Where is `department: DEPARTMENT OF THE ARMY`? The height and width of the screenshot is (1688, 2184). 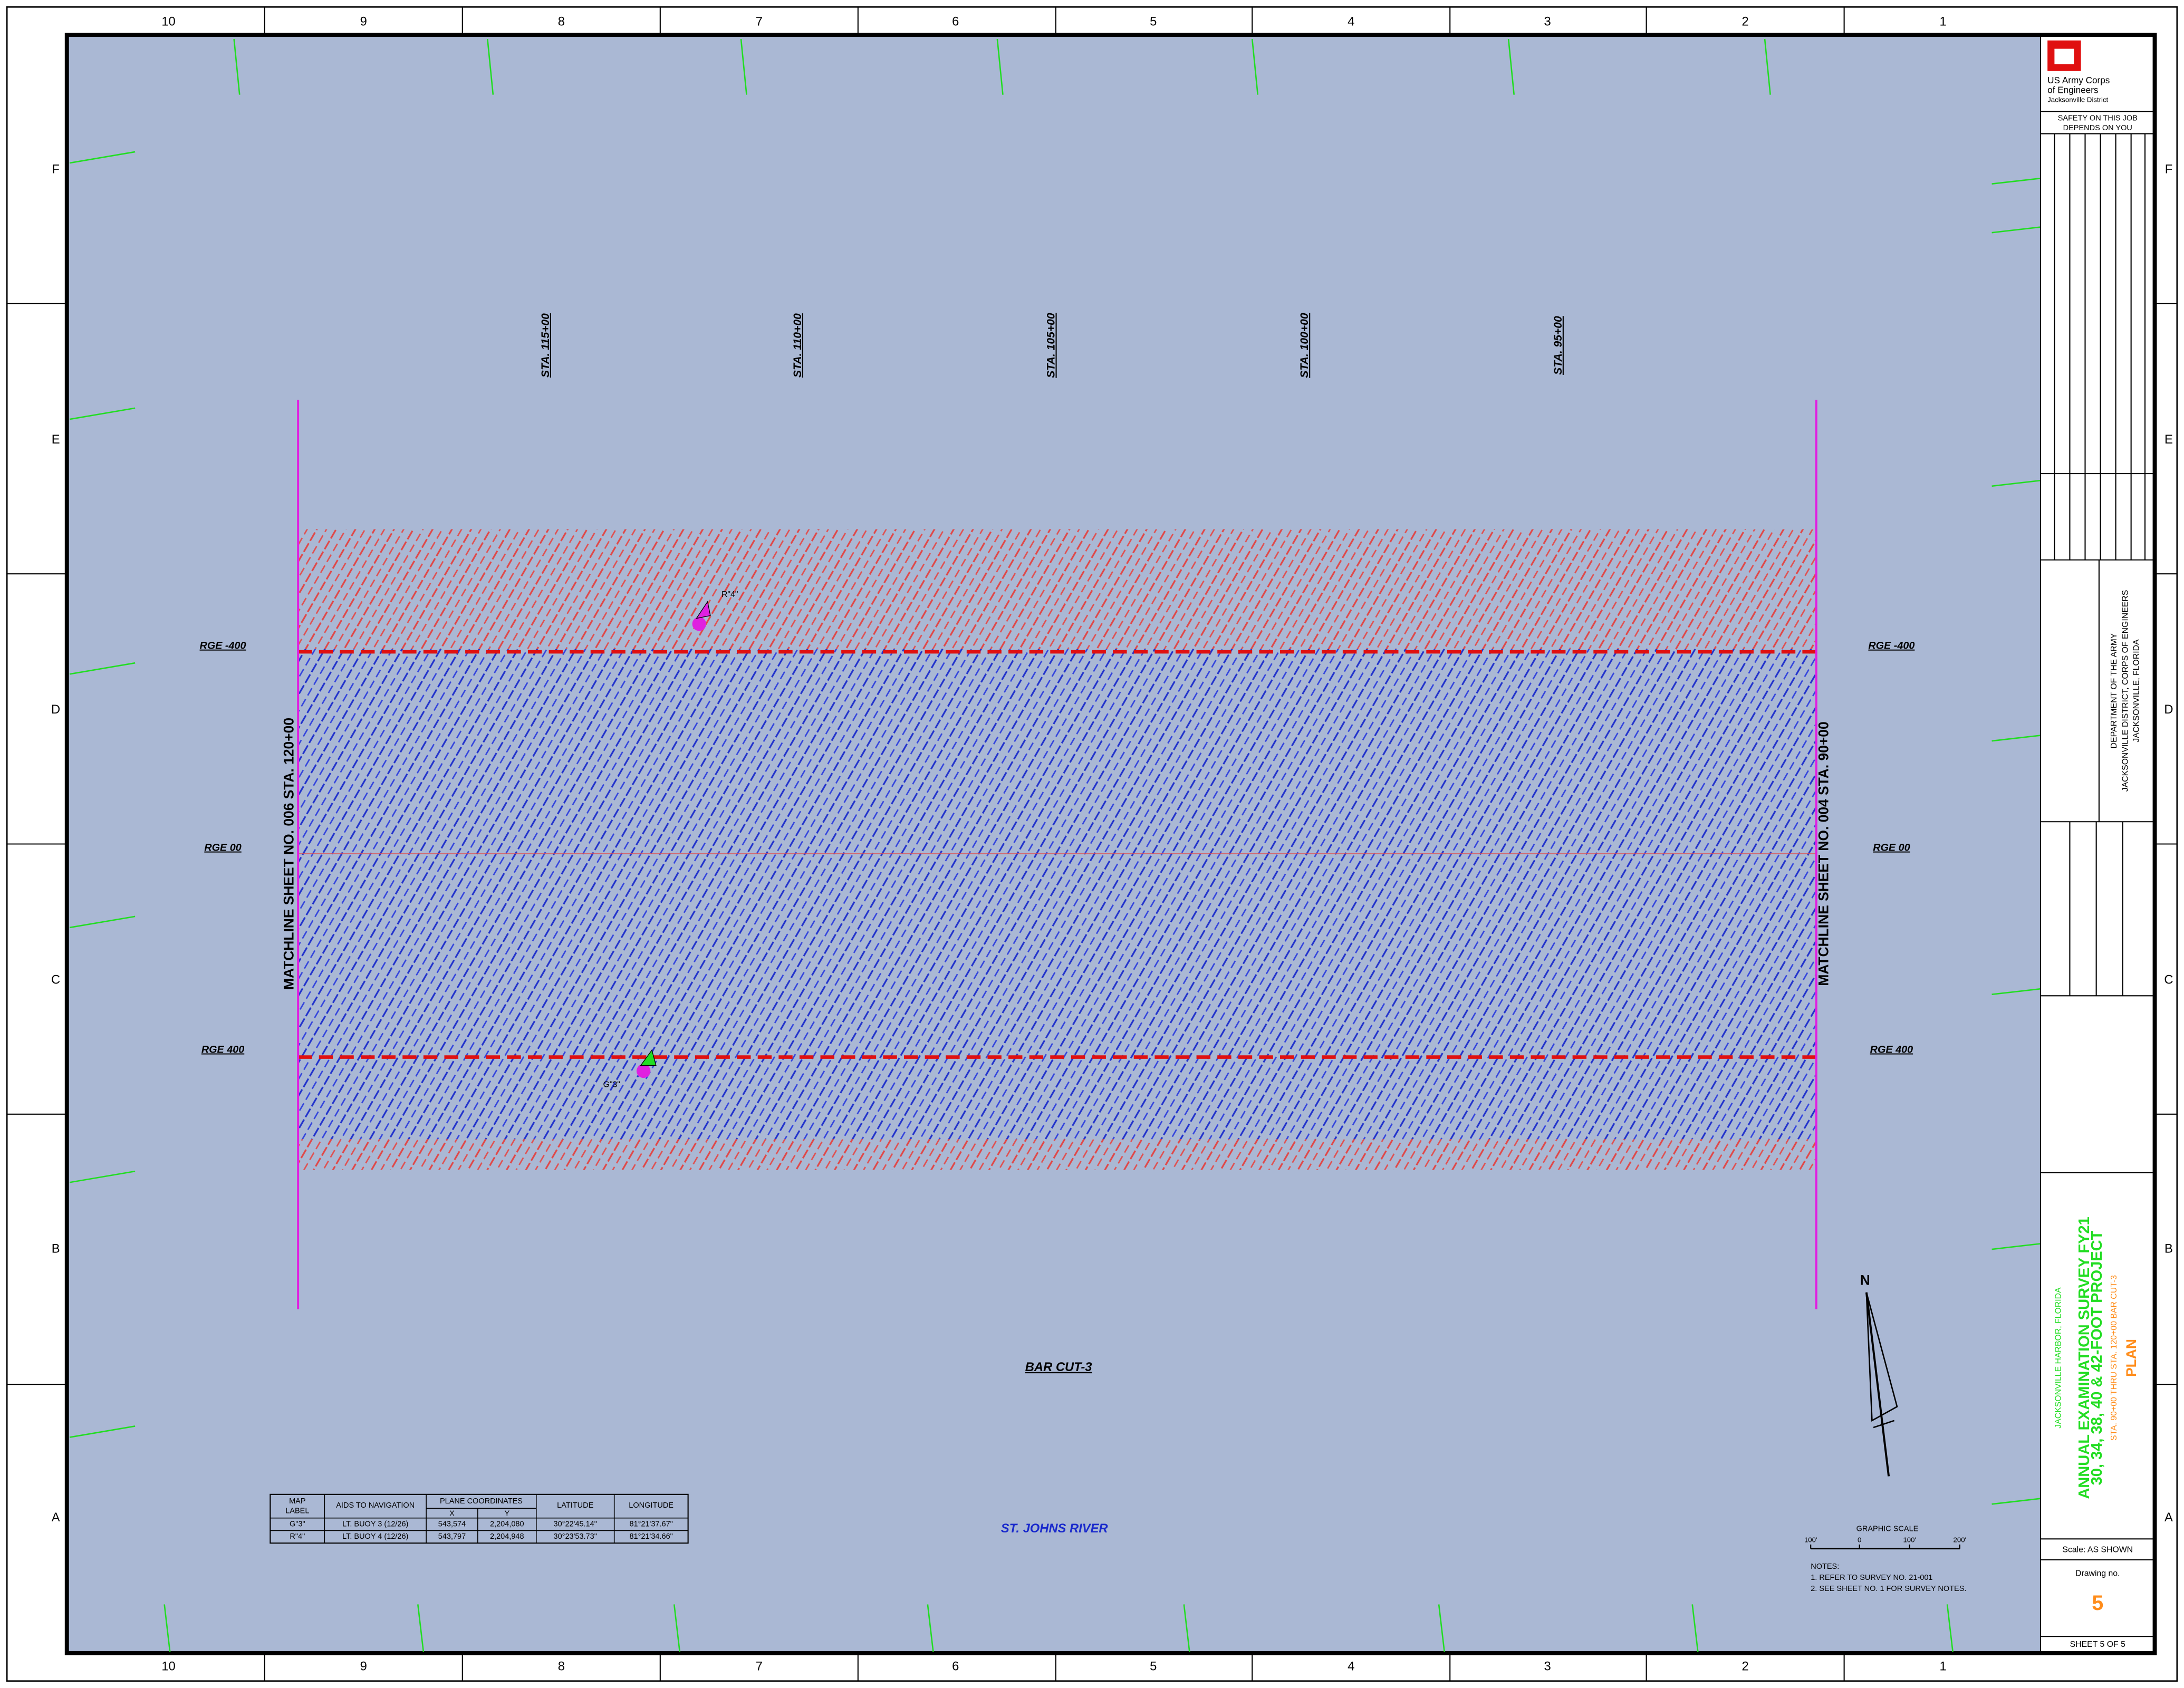
department: DEPARTMENT OF THE ARMY is located at coordinates (2114, 691).